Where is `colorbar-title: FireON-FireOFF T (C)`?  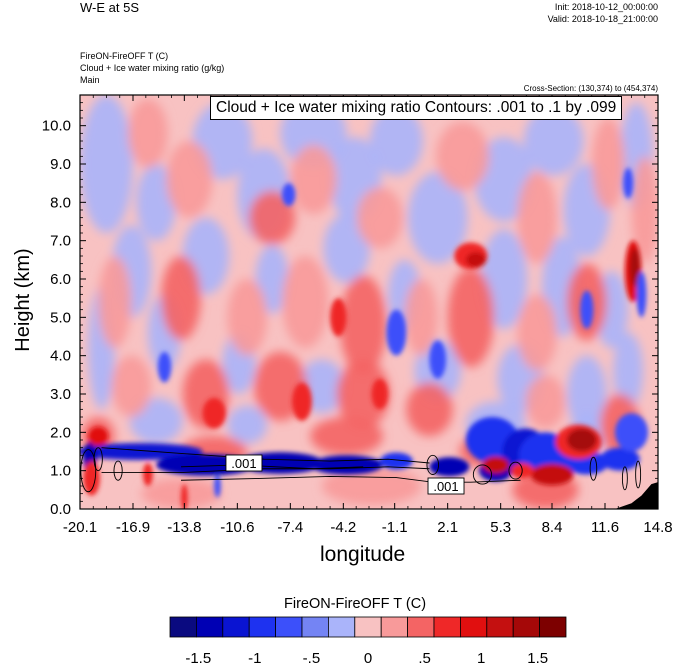 colorbar-title: FireON-FireOFF T (C) is located at coordinates (355, 604).